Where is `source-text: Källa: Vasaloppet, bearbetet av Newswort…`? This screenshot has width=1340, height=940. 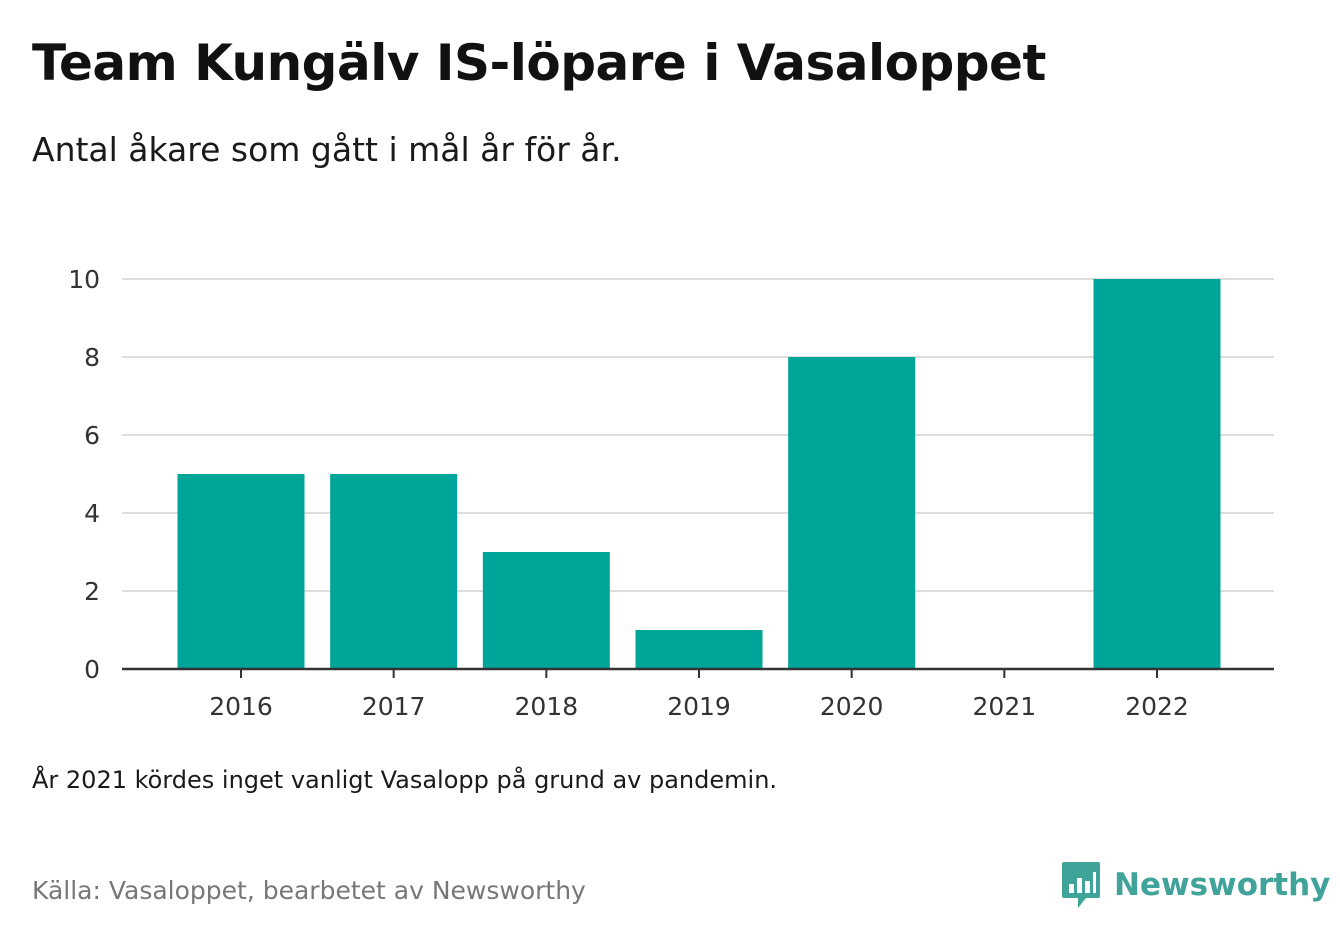
source-text: Källa: Vasaloppet, bearbetet av Newswort… is located at coordinates (309, 890).